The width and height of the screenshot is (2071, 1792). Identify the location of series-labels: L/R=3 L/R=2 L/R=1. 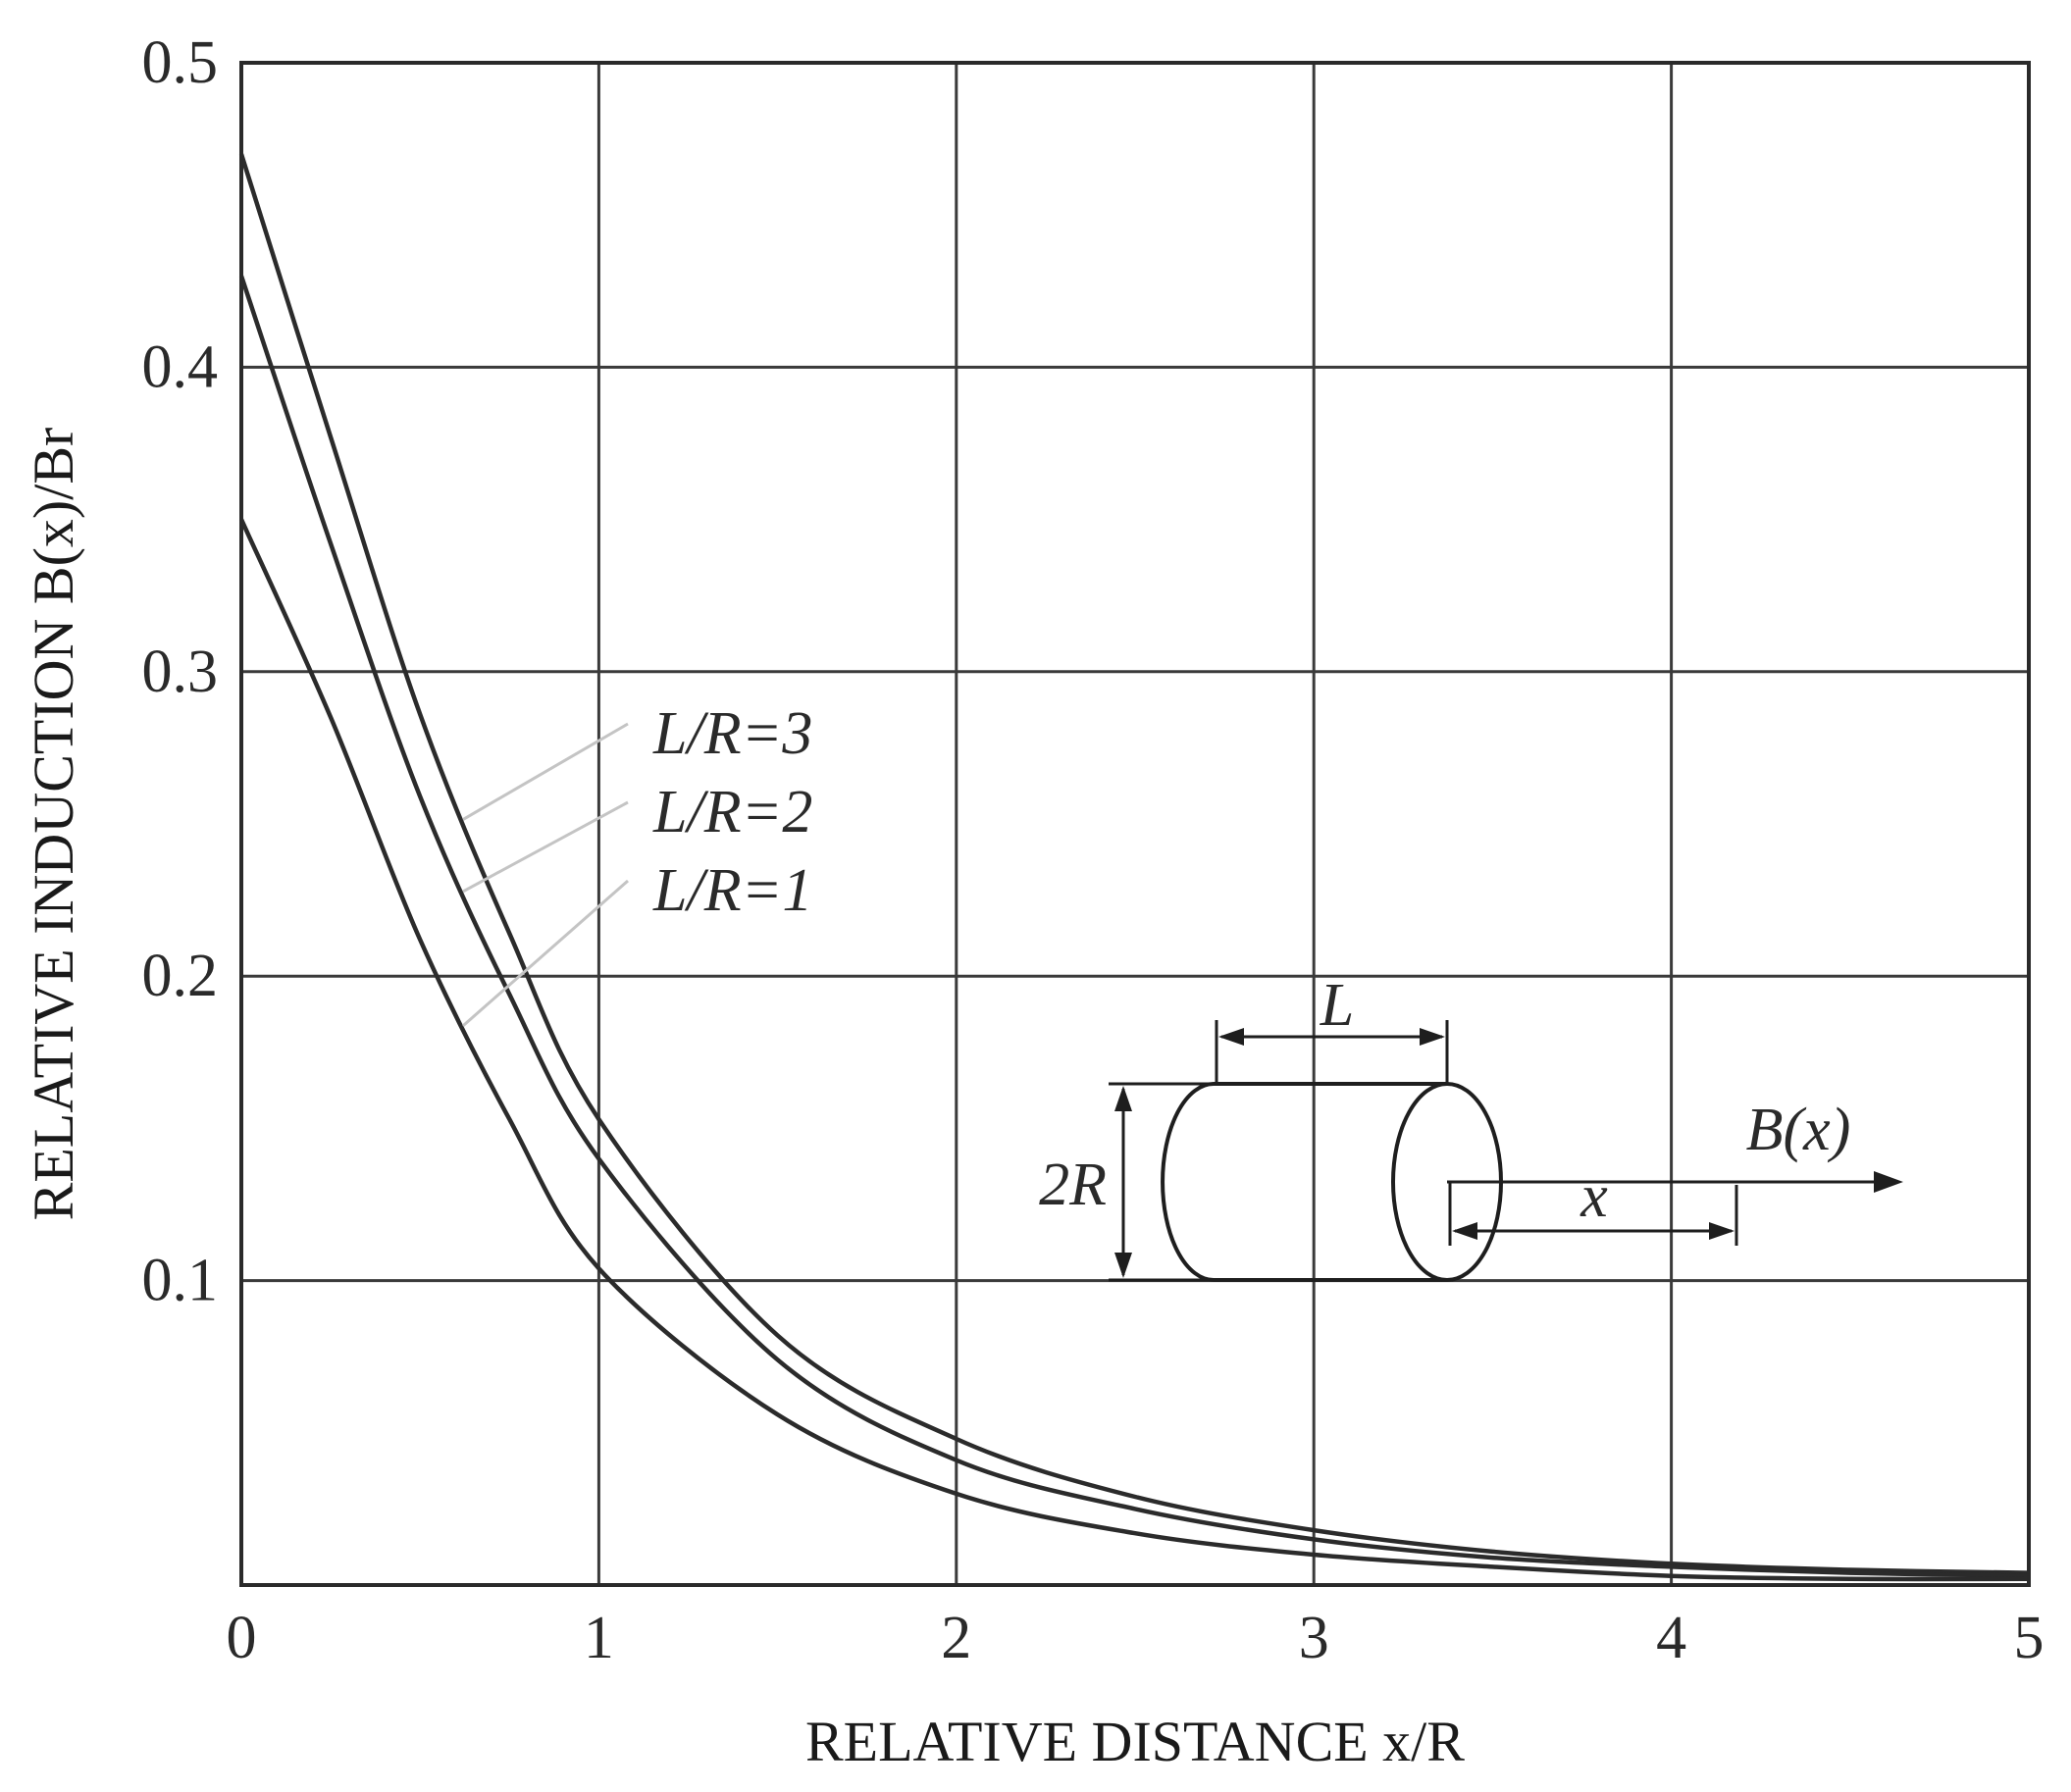
(637, 863).